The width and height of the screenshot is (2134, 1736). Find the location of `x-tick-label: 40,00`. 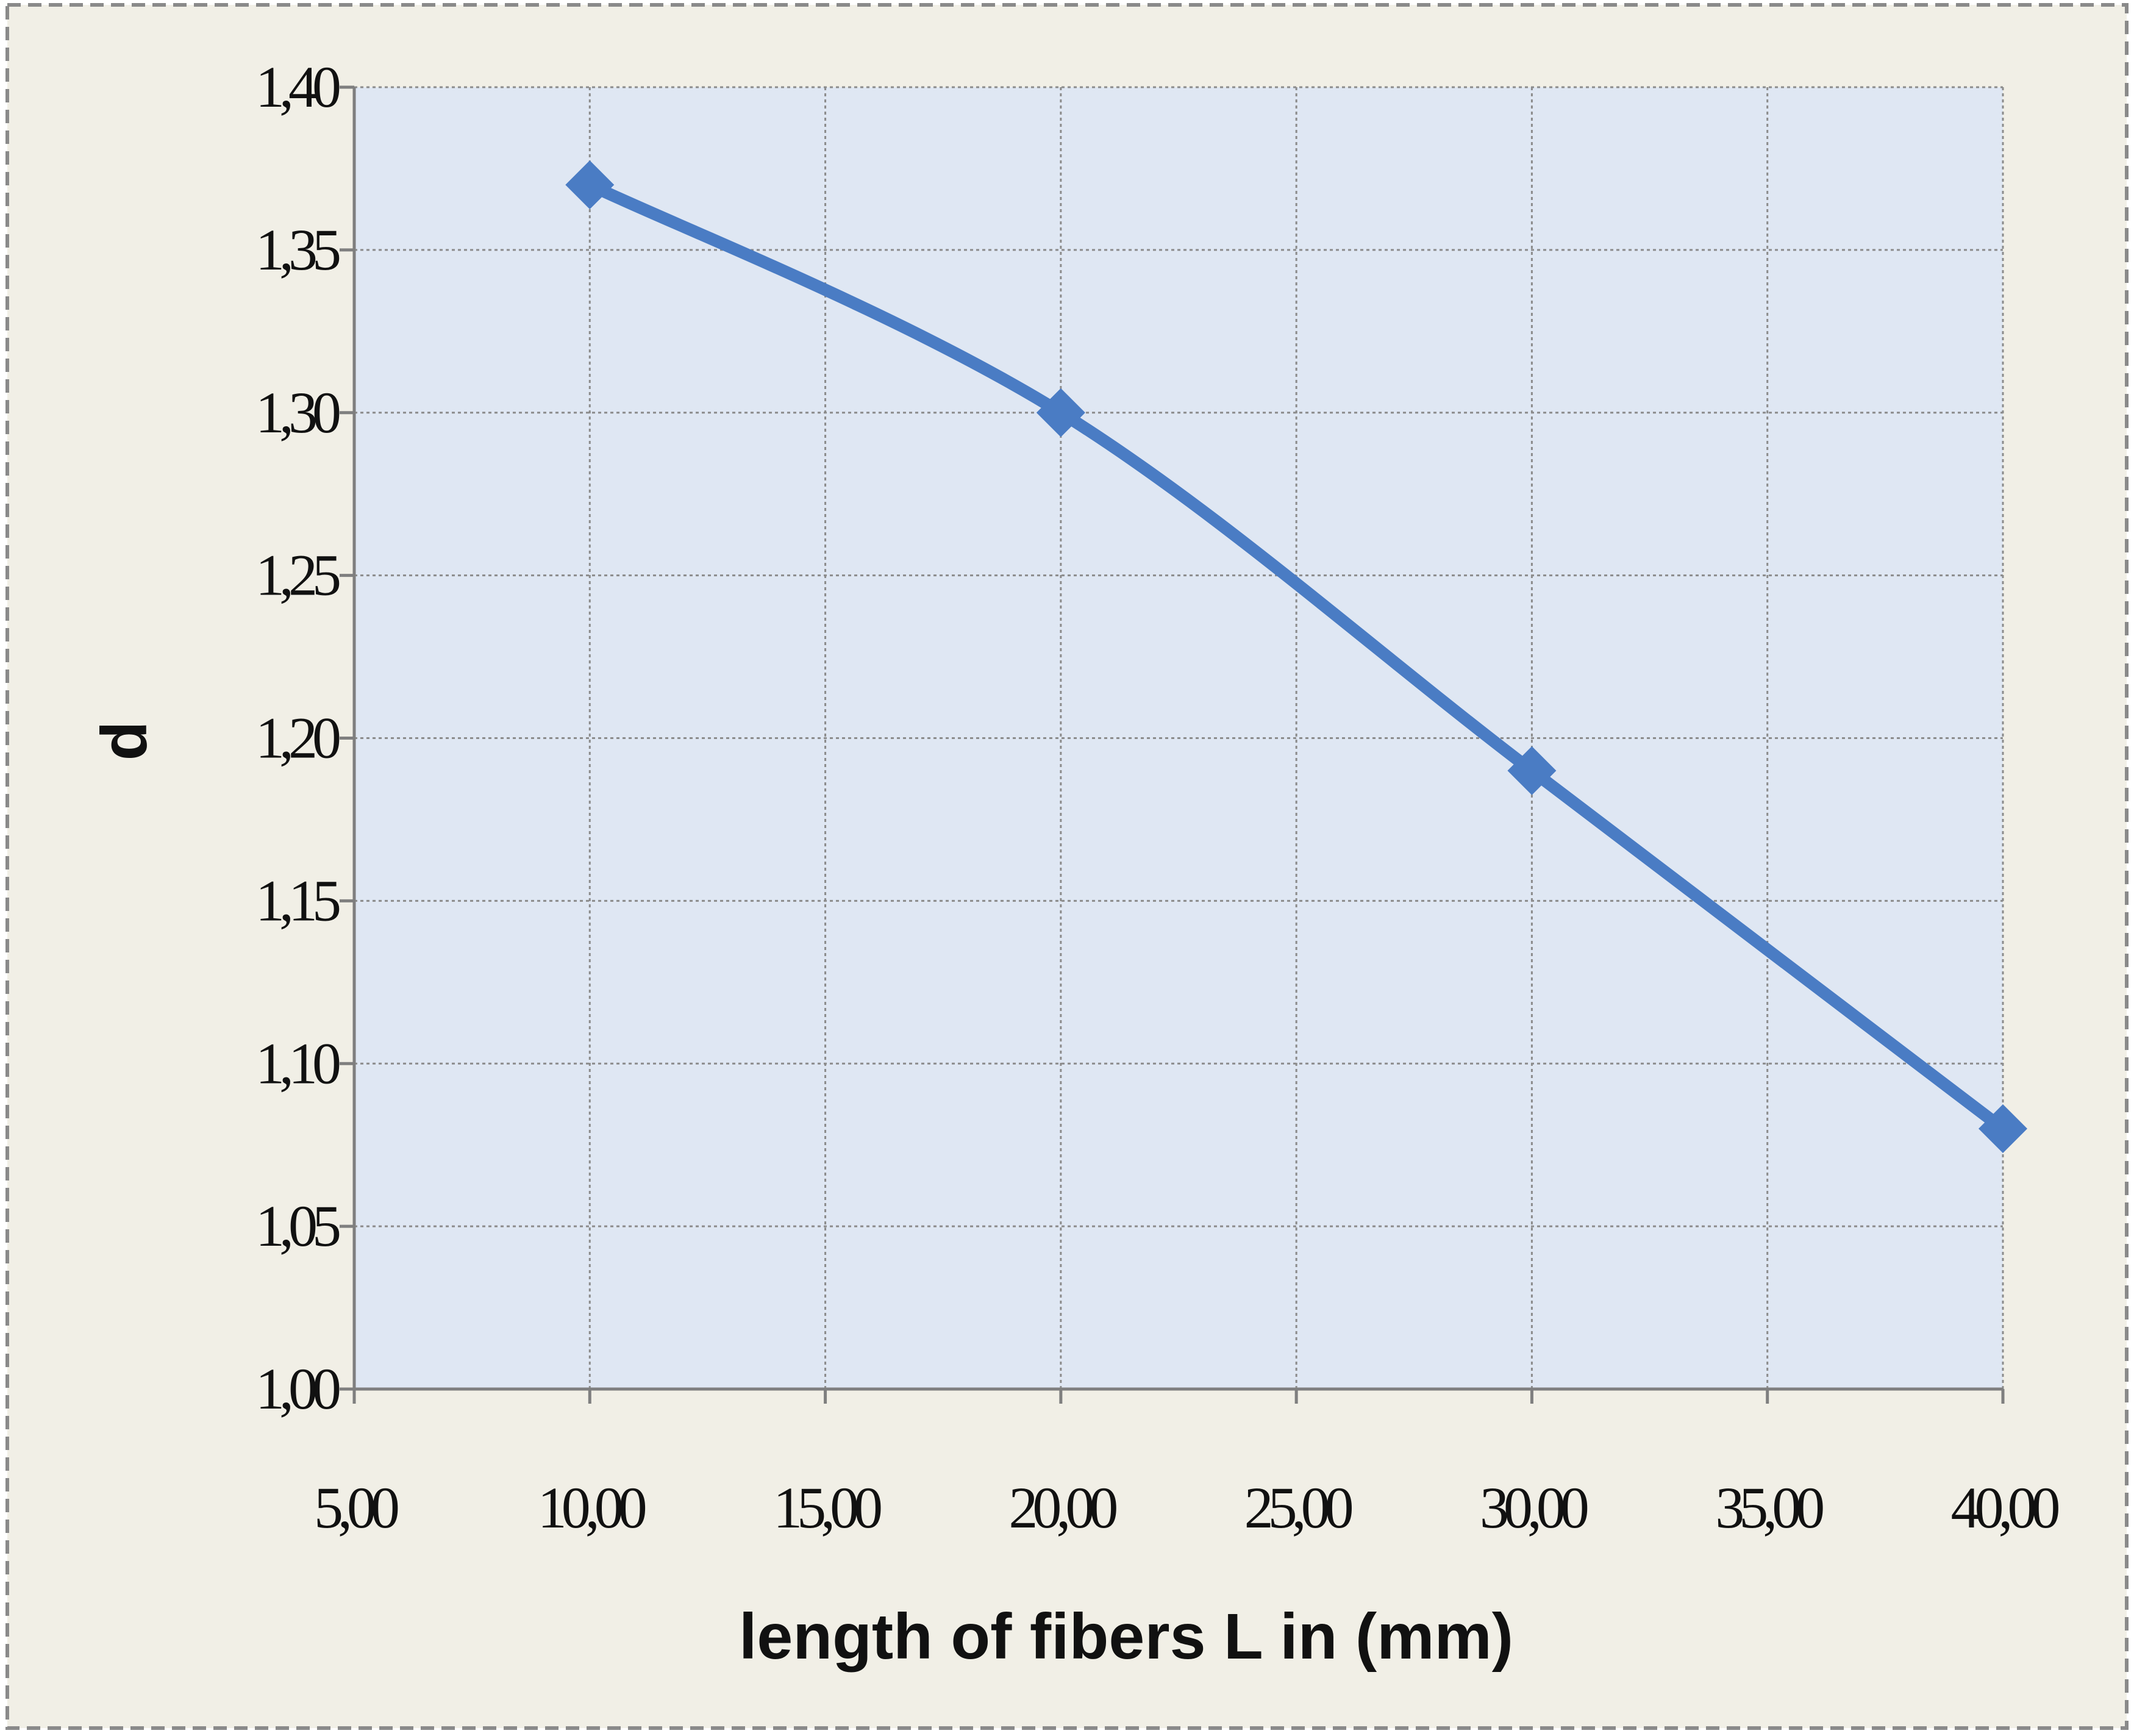

x-tick-label: 40,00 is located at coordinates (2005, 1507).